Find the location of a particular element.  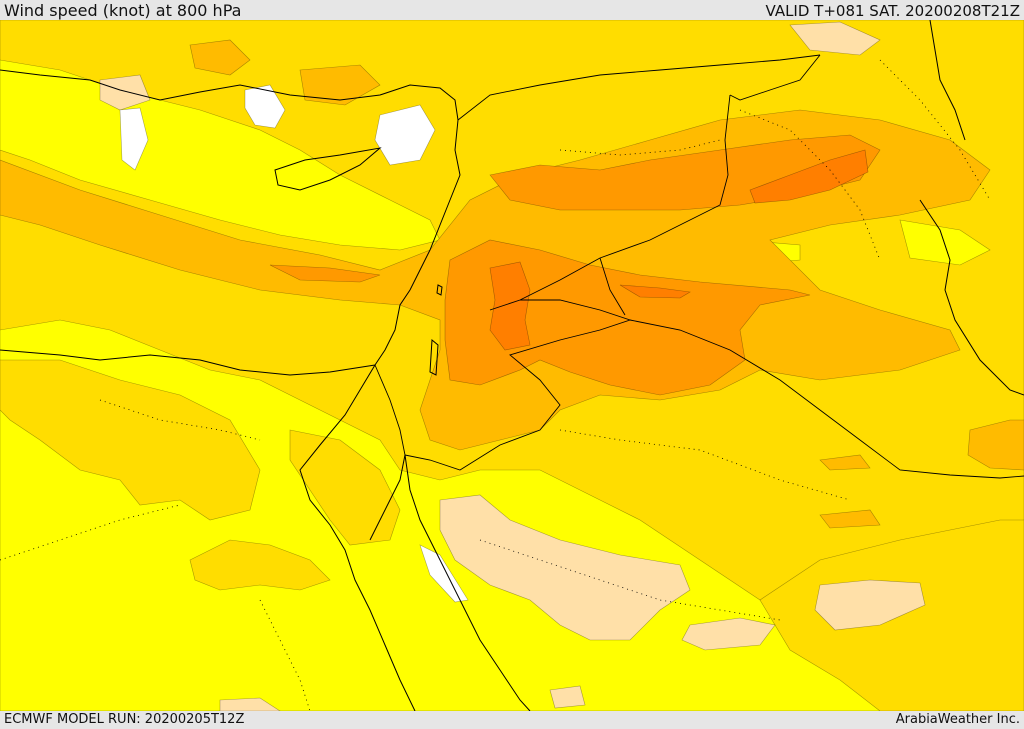

admin-boundary-iraq is located at coordinates (810, 185).